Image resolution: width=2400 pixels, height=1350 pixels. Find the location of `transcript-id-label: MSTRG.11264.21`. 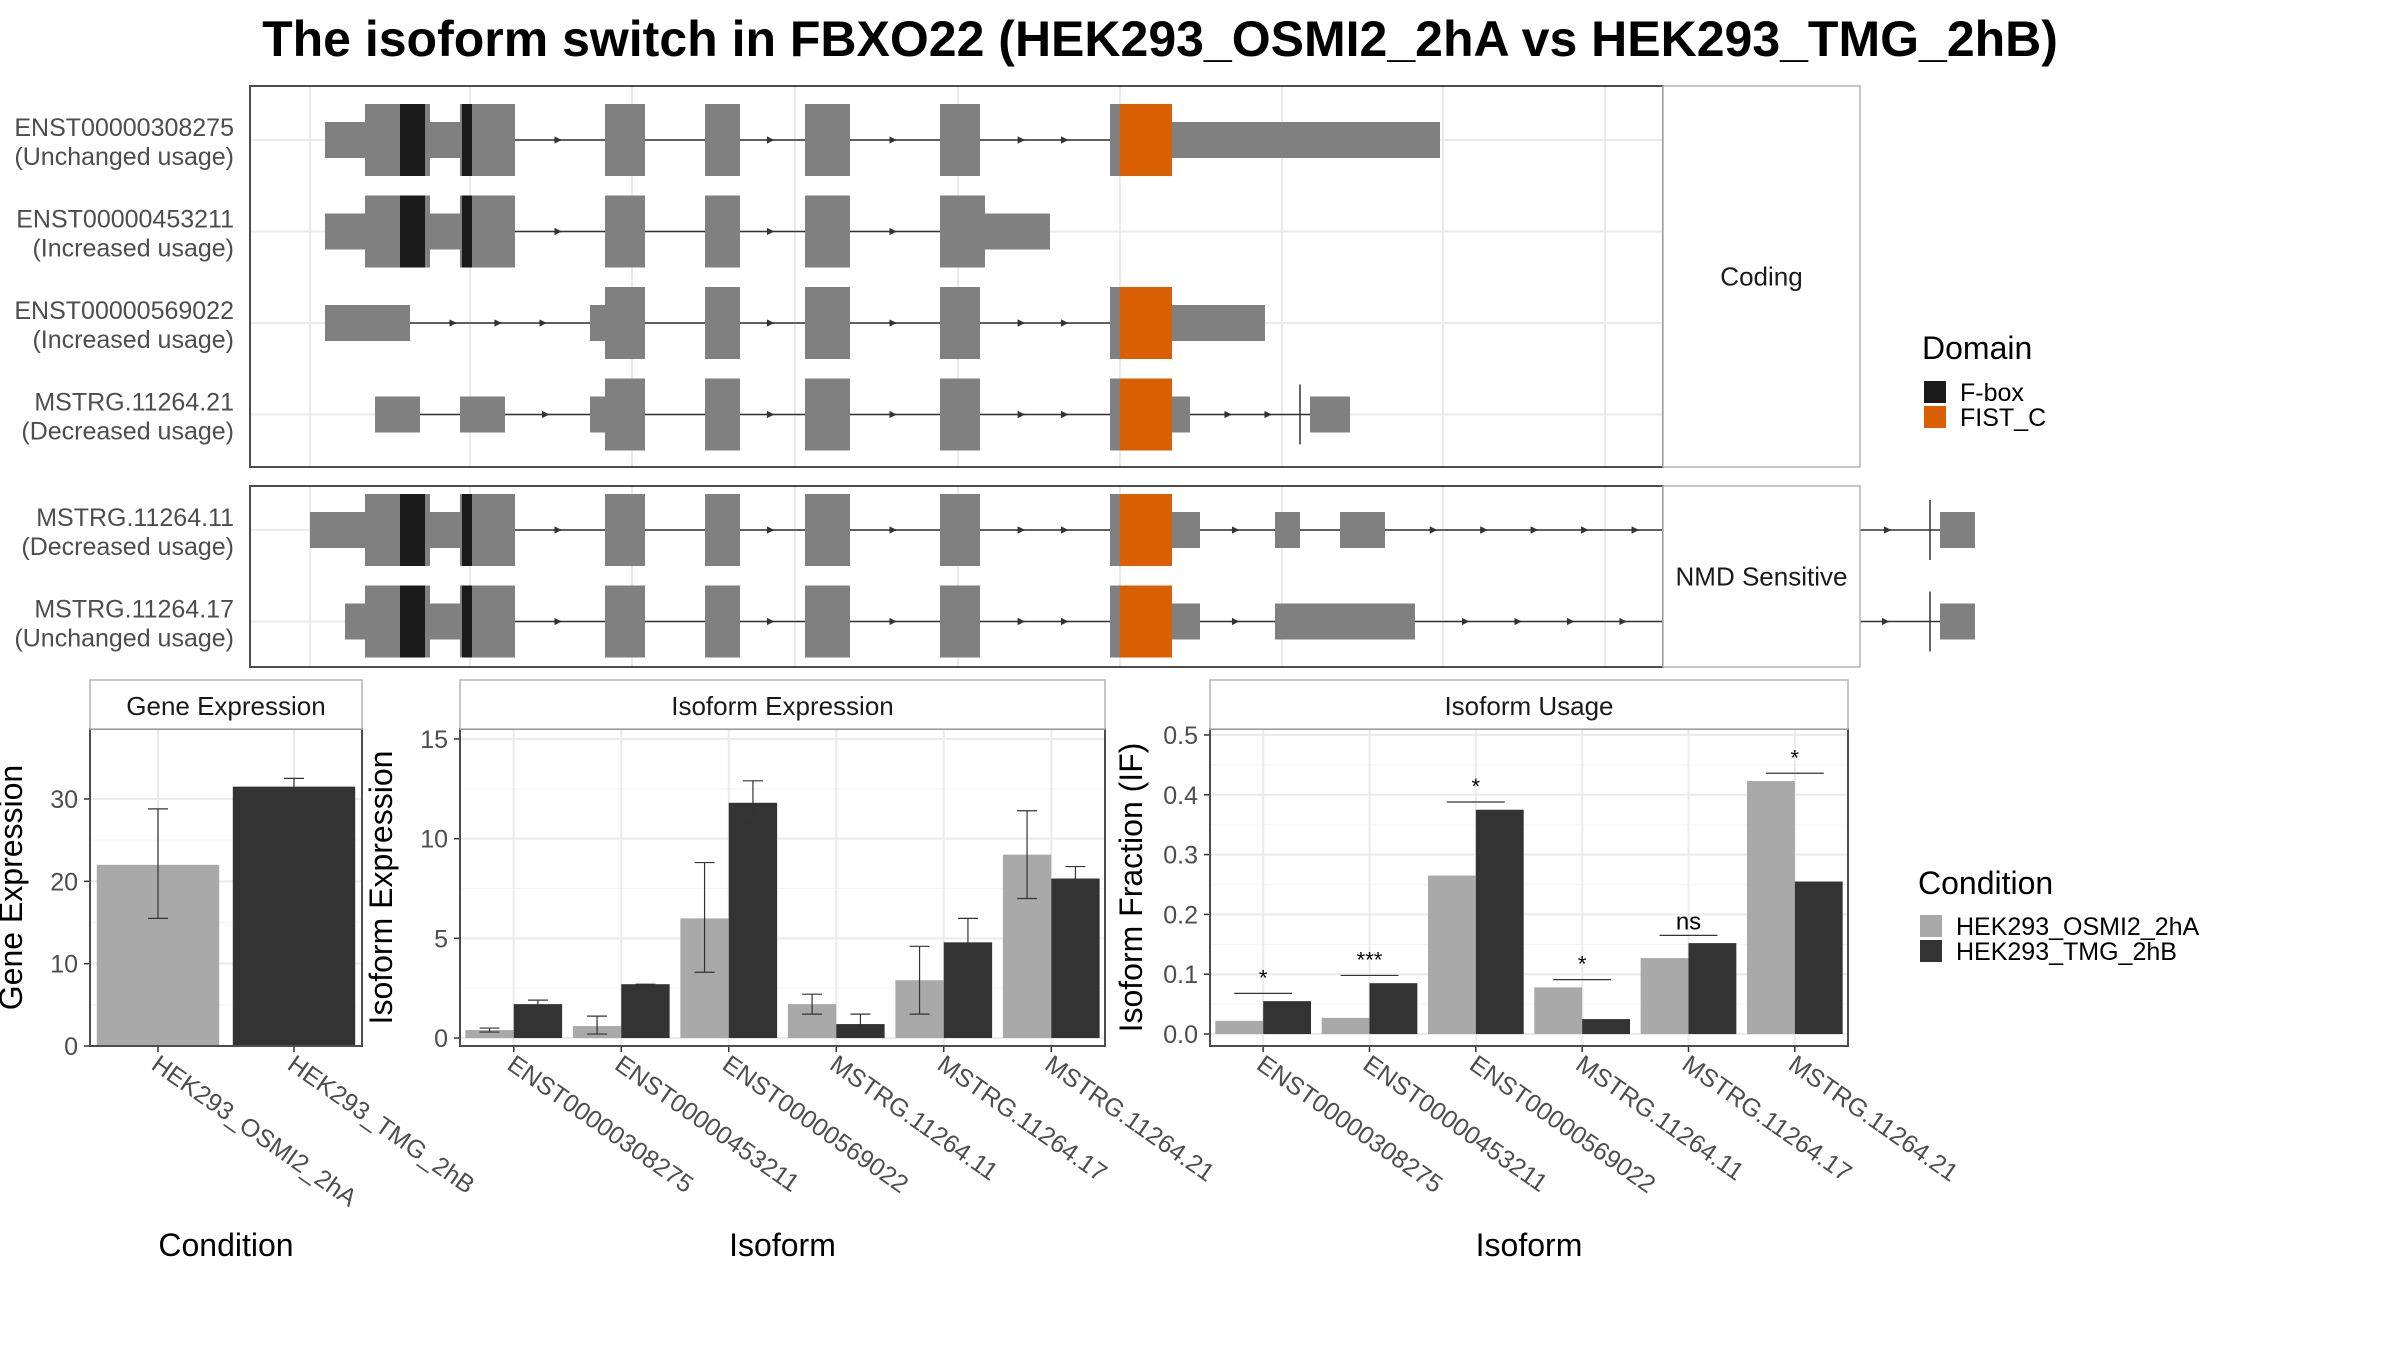

transcript-id-label: MSTRG.11264.21 is located at coordinates (134, 403).